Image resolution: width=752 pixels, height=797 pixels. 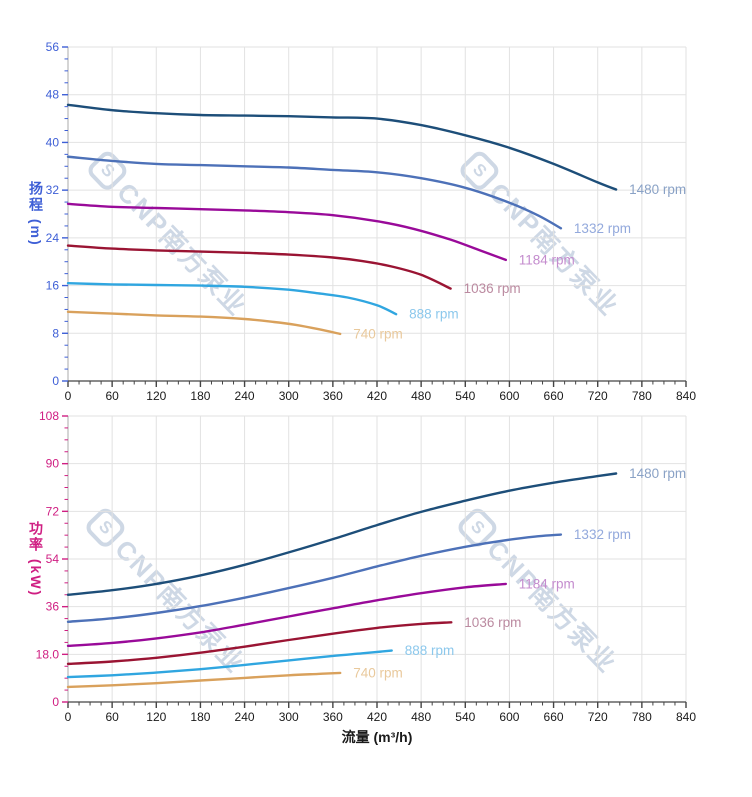 What do you see at coordinates (36, 214) in the screenshot?
I see `head-axis-title: 扬程 (m)` at bounding box center [36, 214].